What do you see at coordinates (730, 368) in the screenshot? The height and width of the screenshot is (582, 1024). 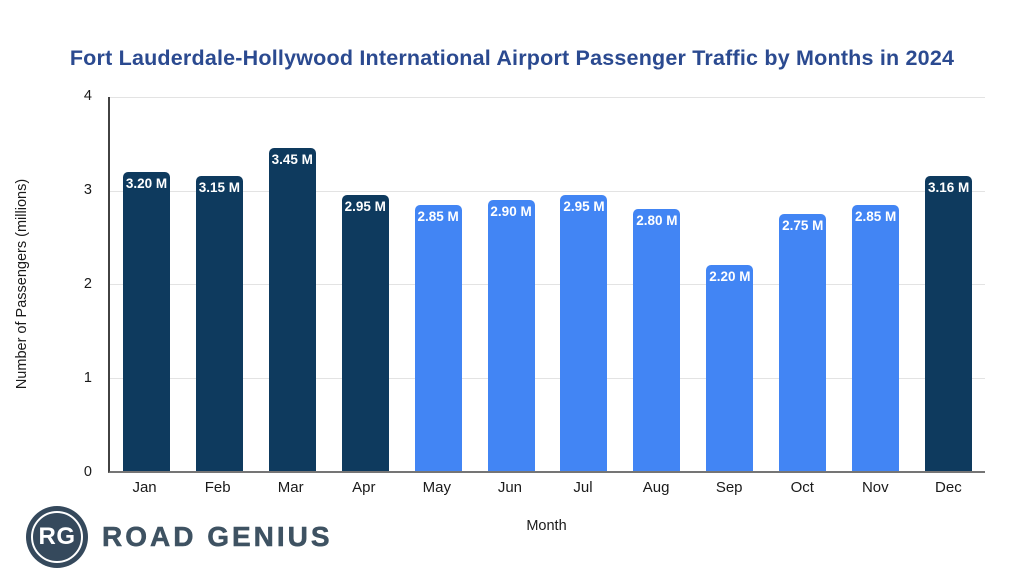 I see `bar-sep: 2.20 M` at bounding box center [730, 368].